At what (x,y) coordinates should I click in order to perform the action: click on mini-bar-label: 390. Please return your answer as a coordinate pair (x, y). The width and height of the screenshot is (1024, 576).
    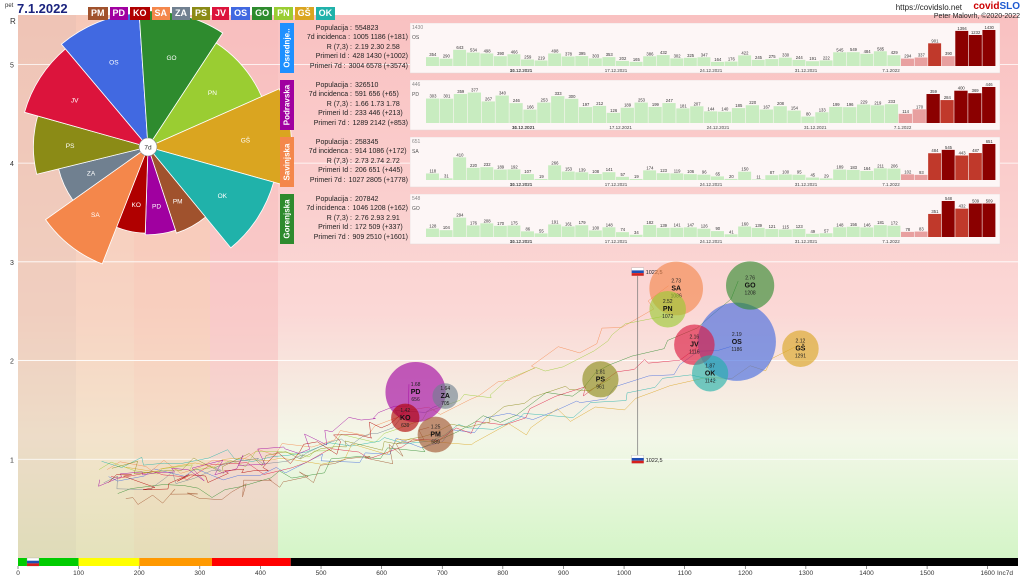
    Looking at the image, I should click on (949, 53).